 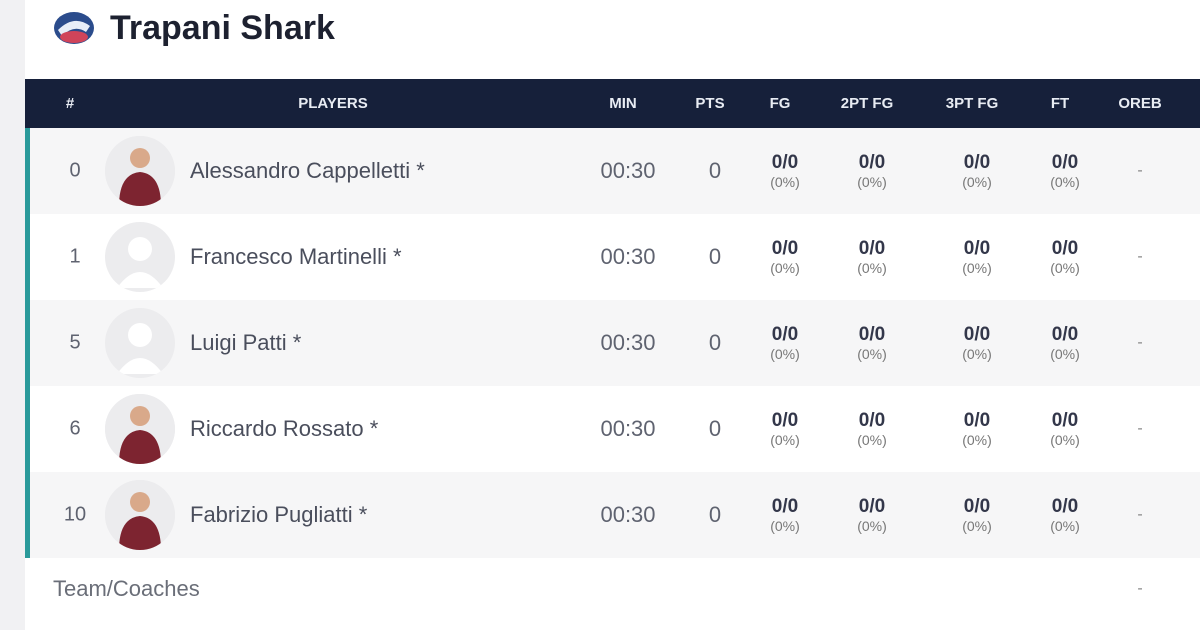 I want to click on player-number: 1, so click(x=75, y=256).